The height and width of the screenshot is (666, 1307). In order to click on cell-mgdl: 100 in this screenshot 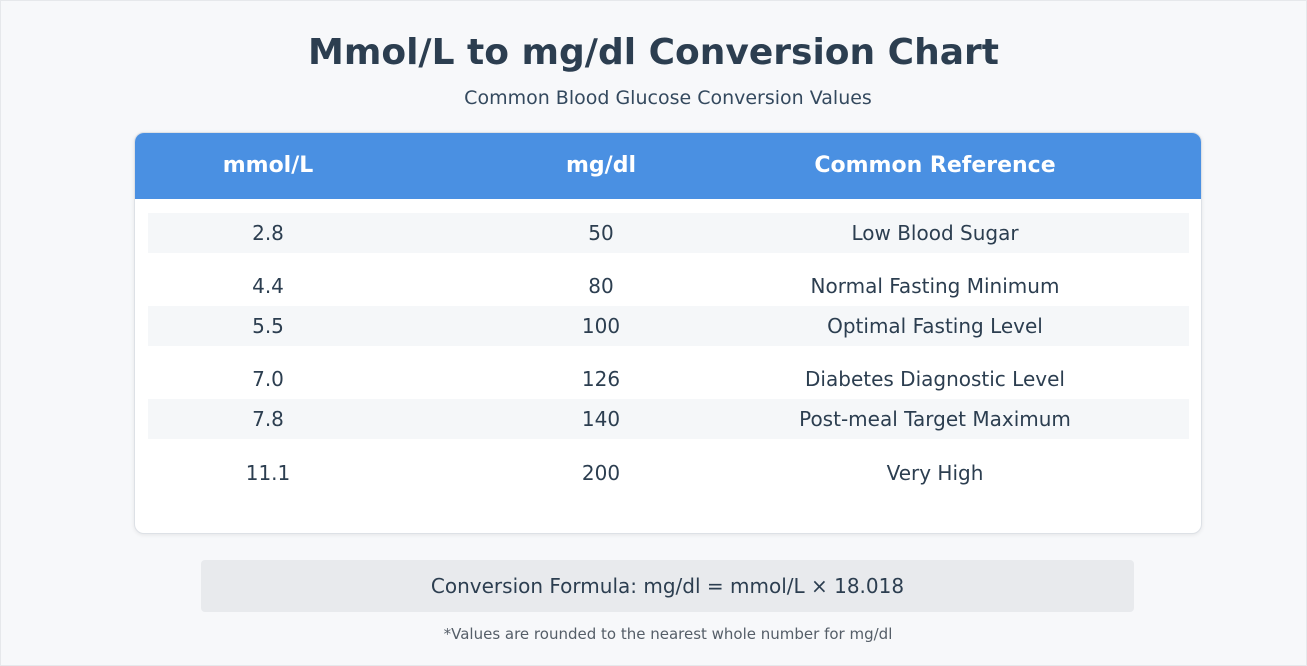, I will do `click(601, 326)`.